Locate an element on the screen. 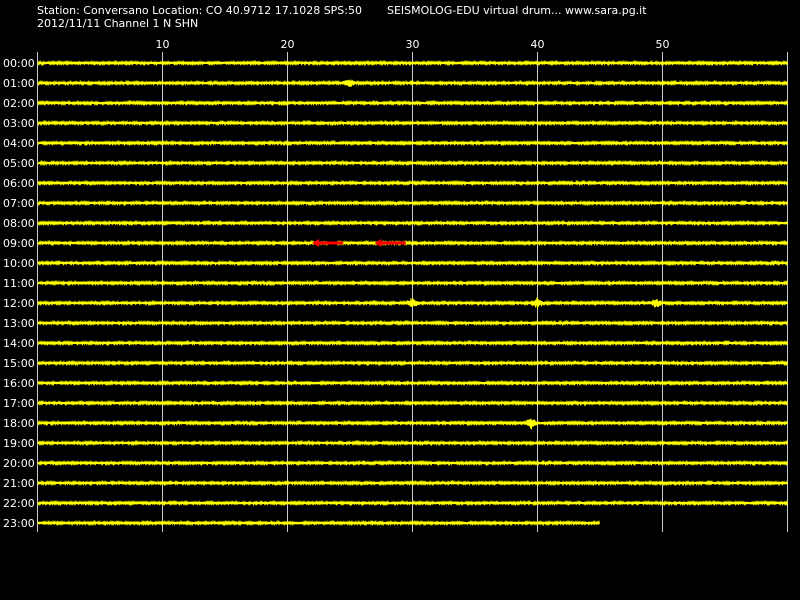  x-tick-label: 10 is located at coordinates (163, 44).